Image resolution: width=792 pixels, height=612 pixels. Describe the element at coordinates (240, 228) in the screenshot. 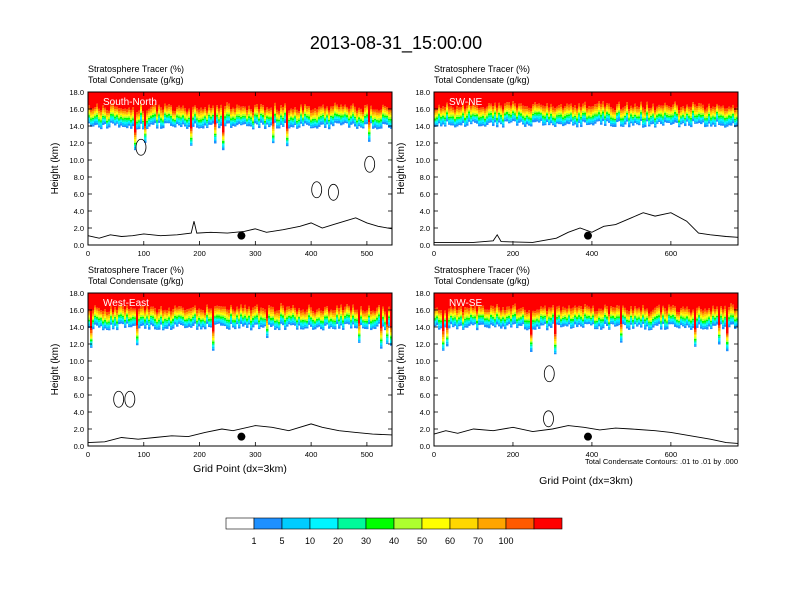

I see `terrain-line` at that location.